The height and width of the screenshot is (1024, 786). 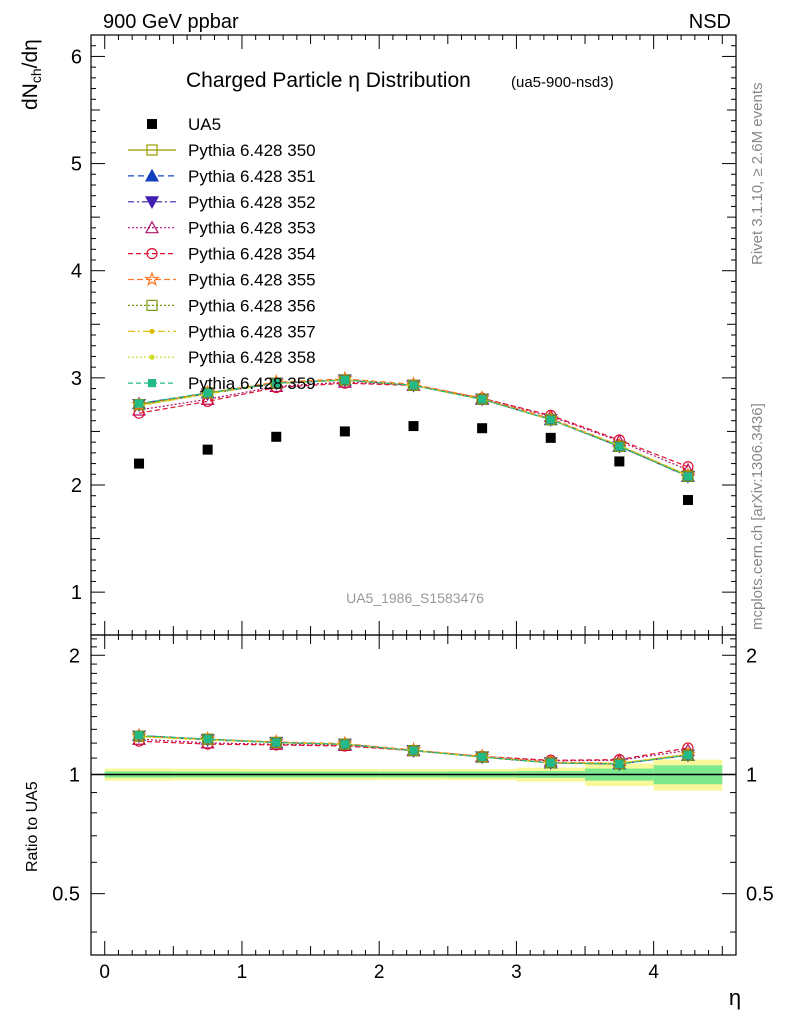 I want to click on header-right: NSD, so click(x=710, y=22).